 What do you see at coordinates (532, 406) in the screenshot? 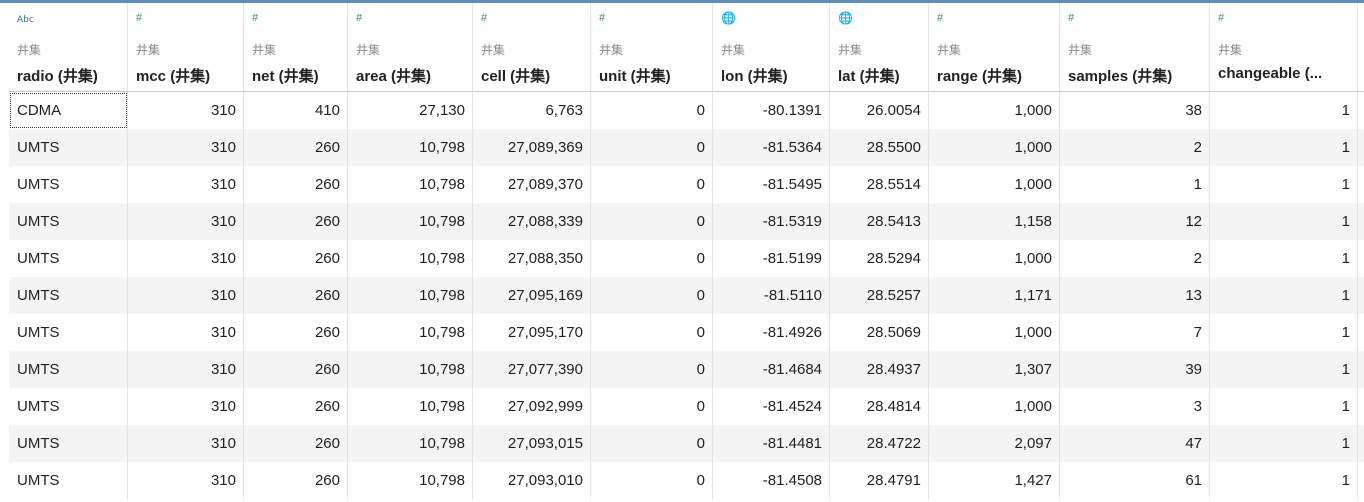
I see `cell-cell: 27,092,999` at bounding box center [532, 406].